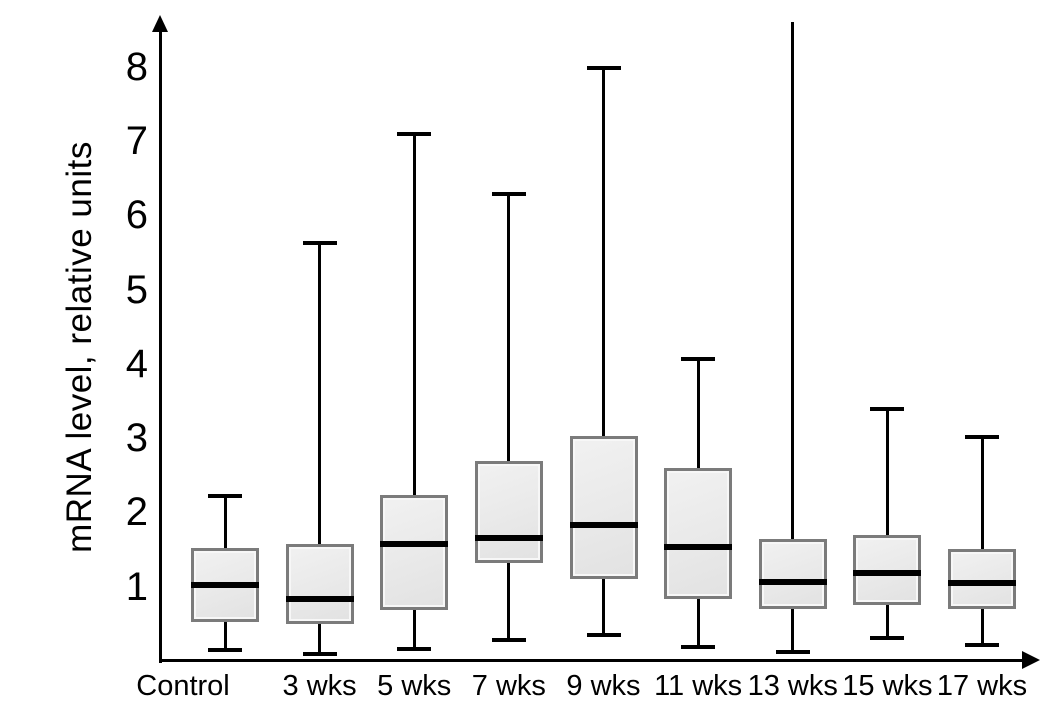  What do you see at coordinates (603, 686) in the screenshot?
I see `x-tick-label: 9 wks` at bounding box center [603, 686].